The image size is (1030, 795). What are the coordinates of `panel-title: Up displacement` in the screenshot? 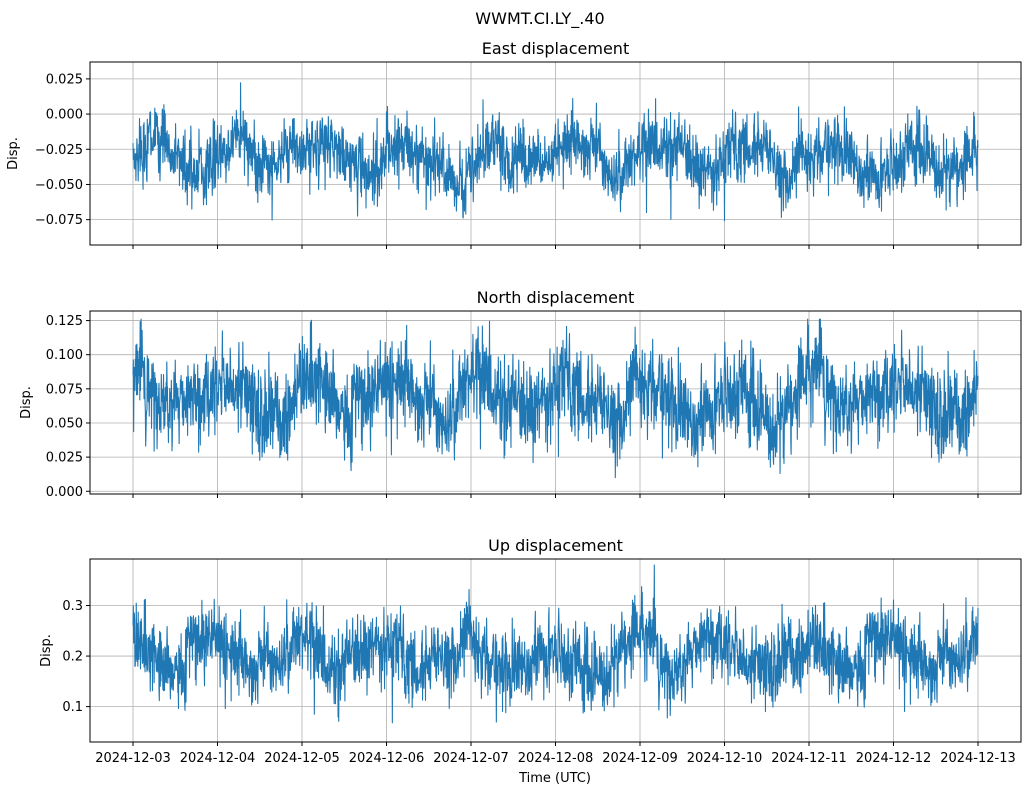 It's located at (555, 545).